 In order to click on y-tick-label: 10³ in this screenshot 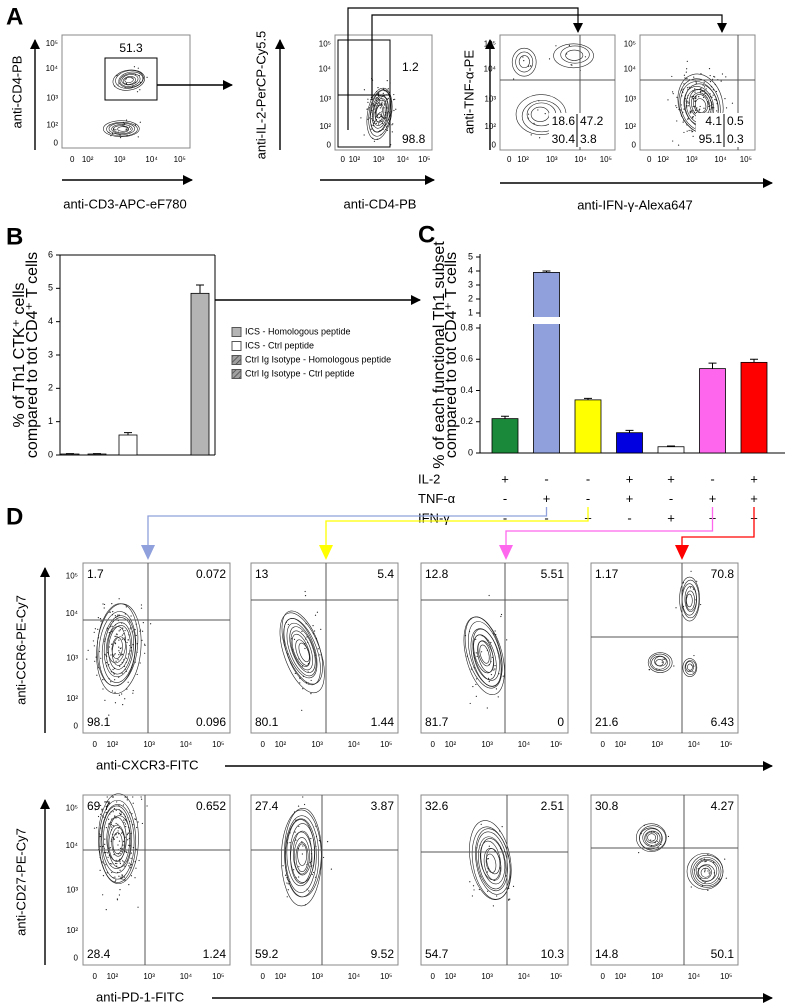, I will do `click(325, 99)`.